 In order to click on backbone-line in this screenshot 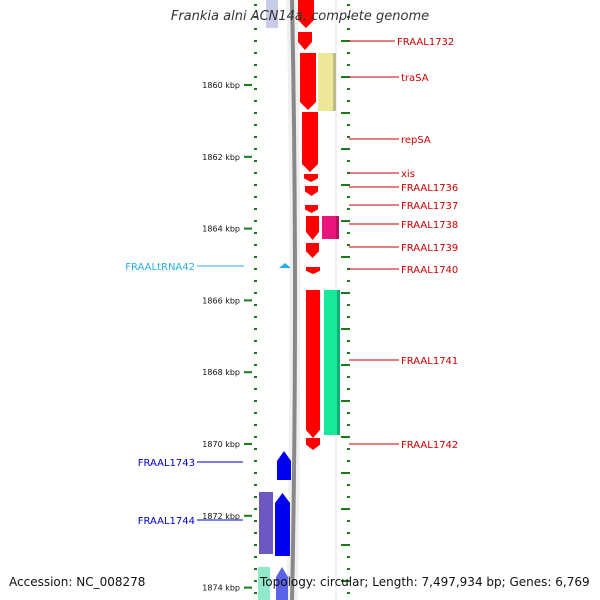, I will do `click(293, 300)`.